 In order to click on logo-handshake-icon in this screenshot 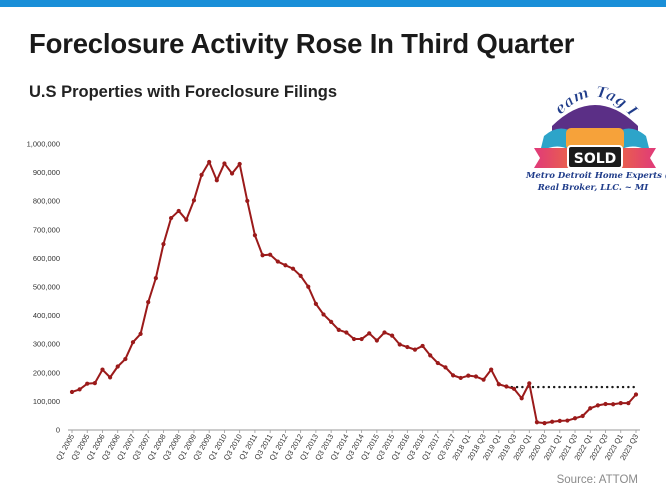, I will do `click(595, 139)`.